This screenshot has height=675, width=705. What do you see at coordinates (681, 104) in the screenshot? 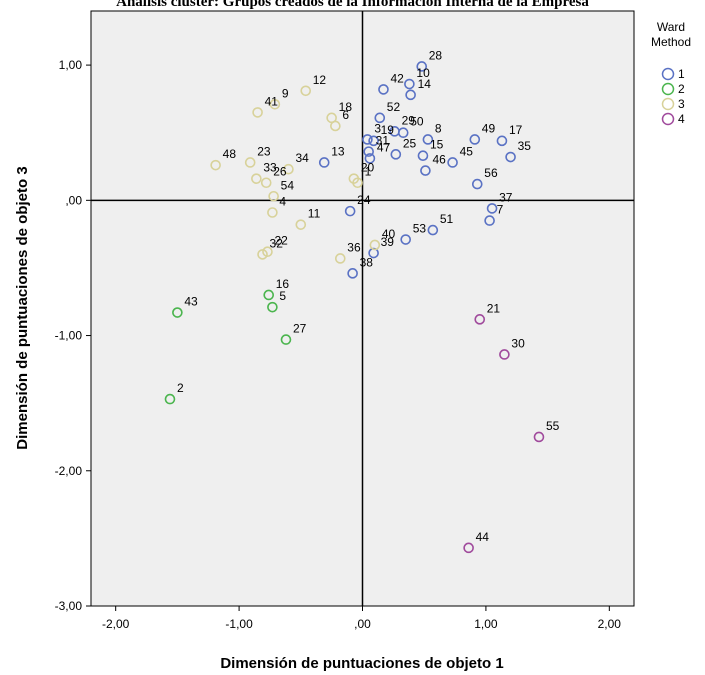
I see `legend-label-3: 3` at bounding box center [681, 104].